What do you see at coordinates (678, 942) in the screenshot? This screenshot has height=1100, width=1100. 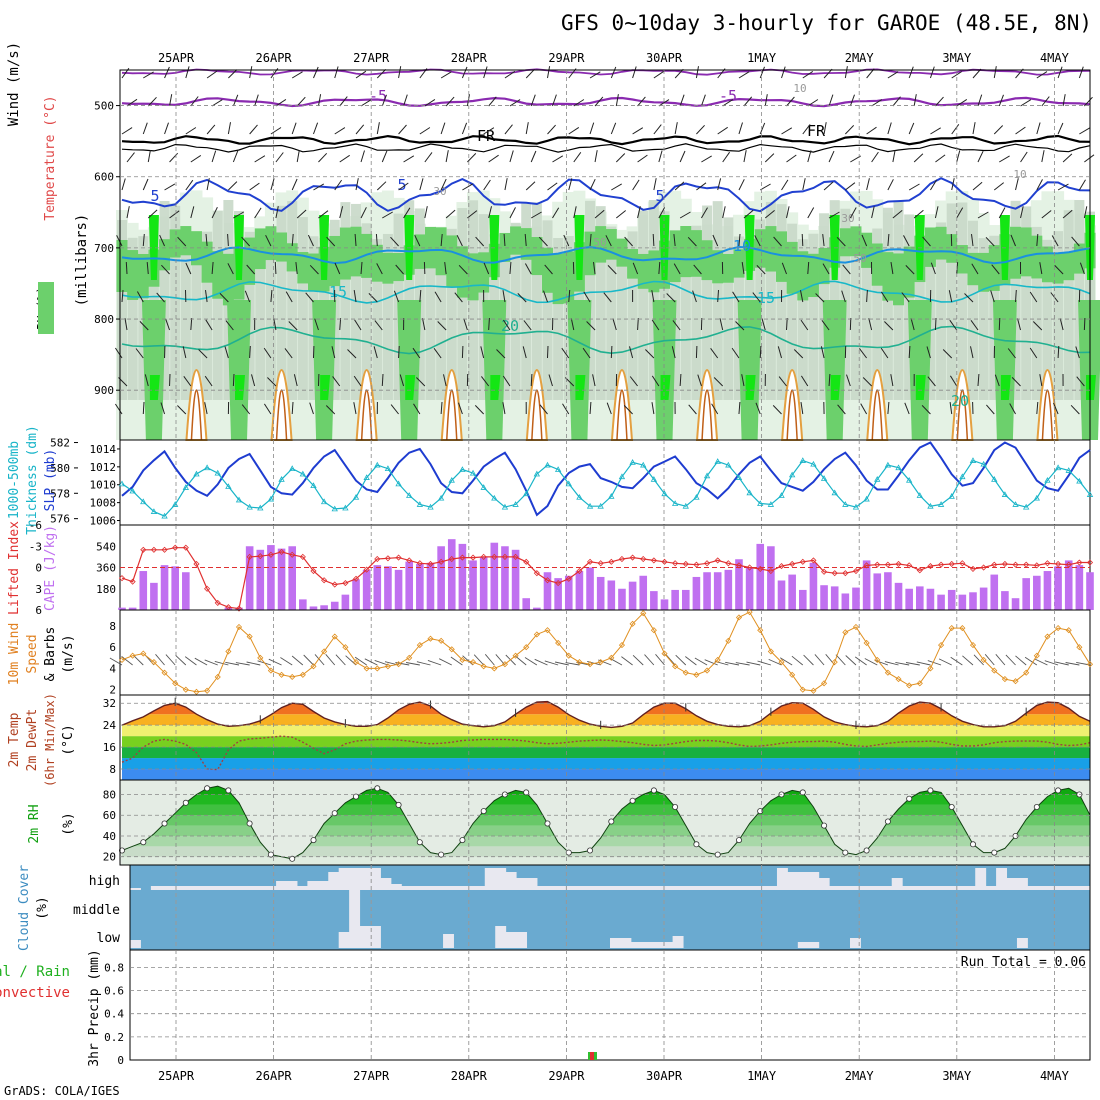 I see `cloud-low-bar` at bounding box center [678, 942].